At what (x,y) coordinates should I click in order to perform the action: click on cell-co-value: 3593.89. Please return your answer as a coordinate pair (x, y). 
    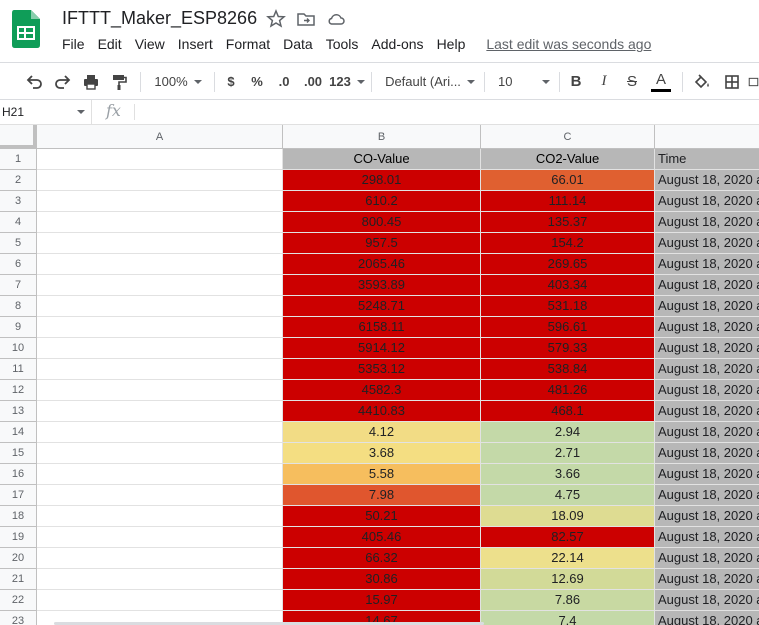
    Looking at the image, I should click on (382, 285).